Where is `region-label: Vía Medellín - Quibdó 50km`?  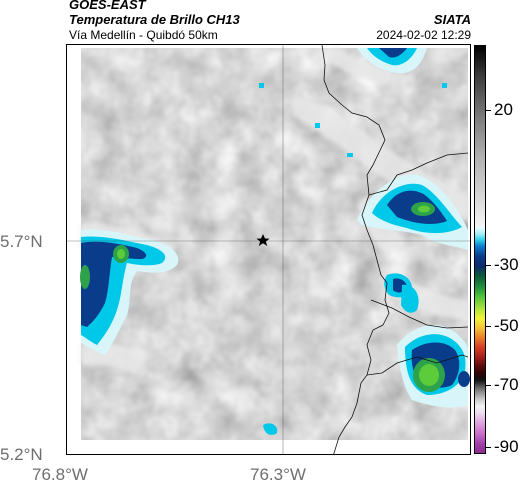 region-label: Vía Medellín - Quibdó 50km is located at coordinates (143, 35).